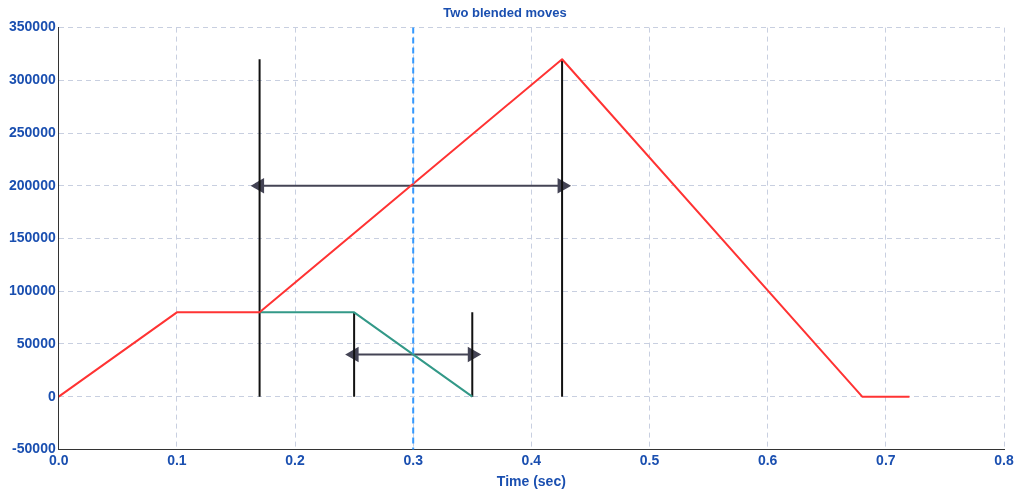 This screenshot has width=1024, height=495. I want to click on x-axis-title: Time (sec), so click(531, 481).